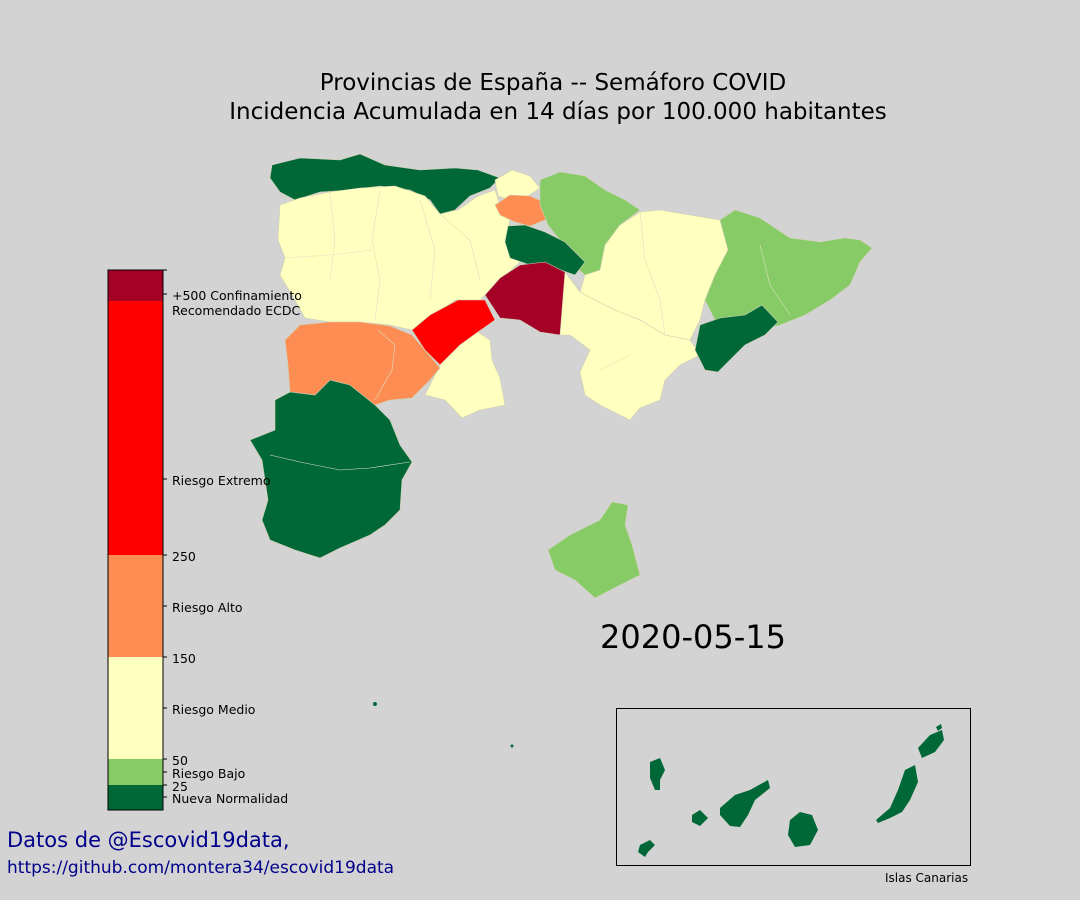 The width and height of the screenshot is (1080, 900). I want to click on province-cuenca-teruel, so click(630, 346).